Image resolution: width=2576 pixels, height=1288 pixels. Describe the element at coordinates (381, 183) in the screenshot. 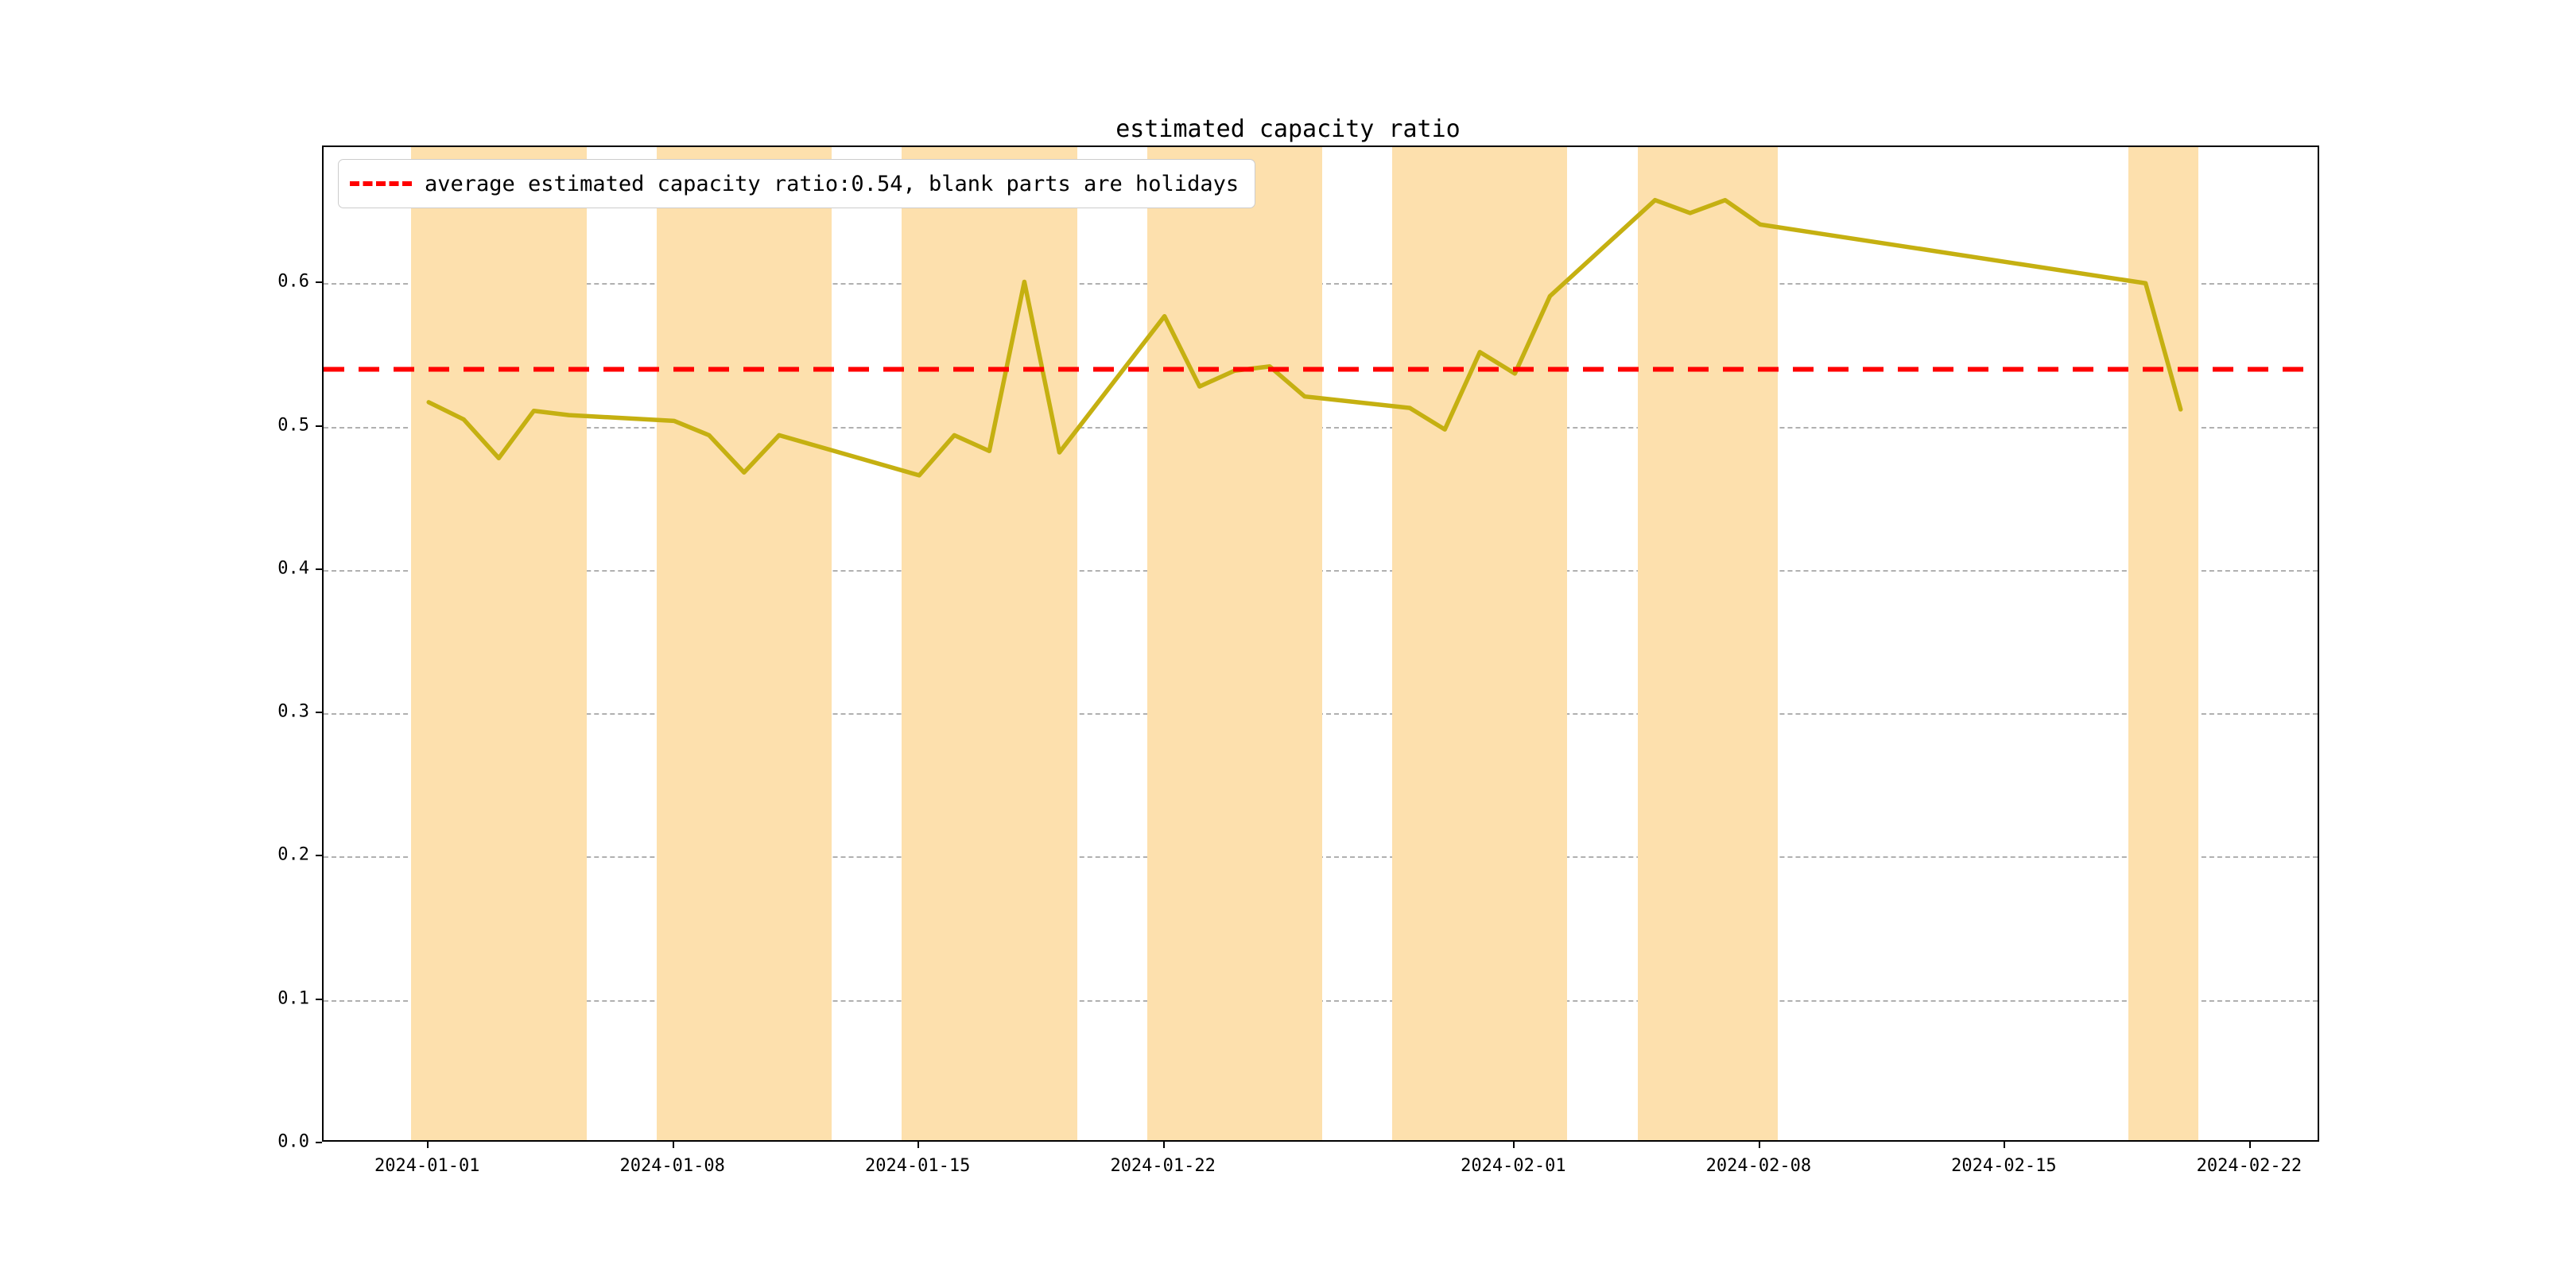

I see `legend-dashed-line-icon` at that location.